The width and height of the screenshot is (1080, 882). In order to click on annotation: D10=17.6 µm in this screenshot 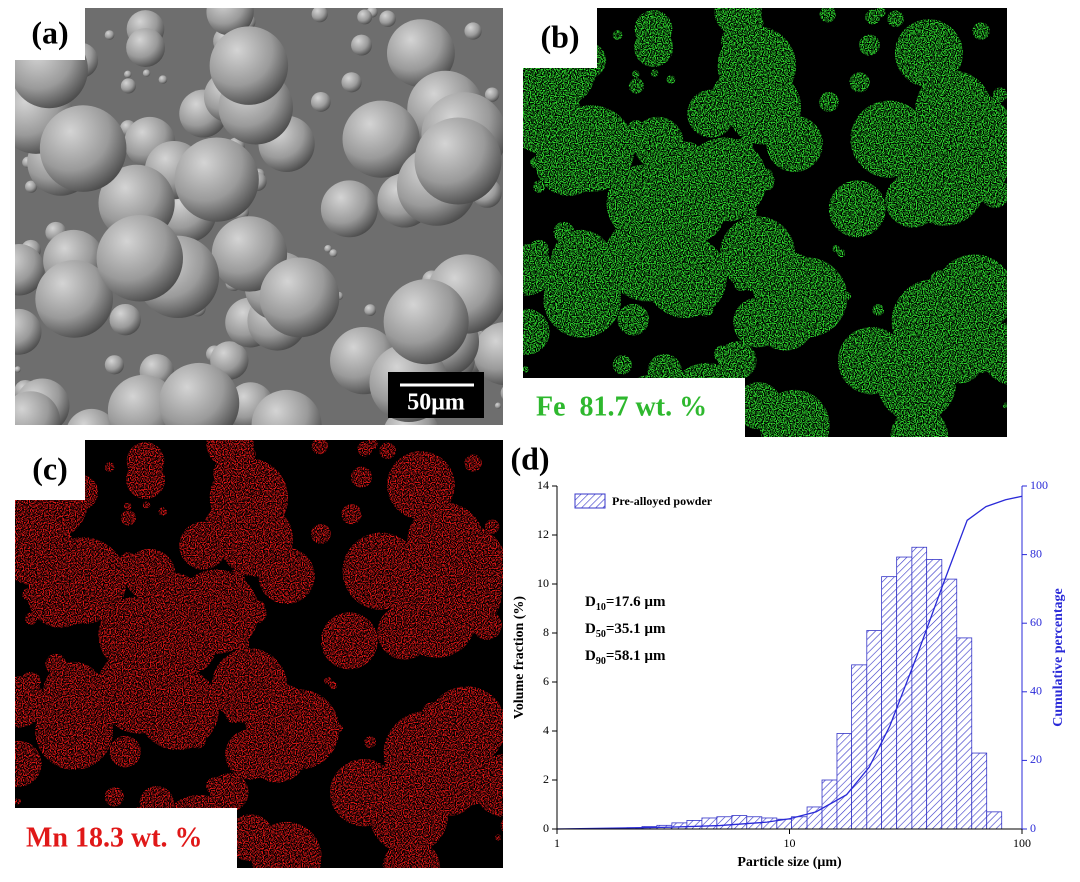, I will do `click(625, 603)`.